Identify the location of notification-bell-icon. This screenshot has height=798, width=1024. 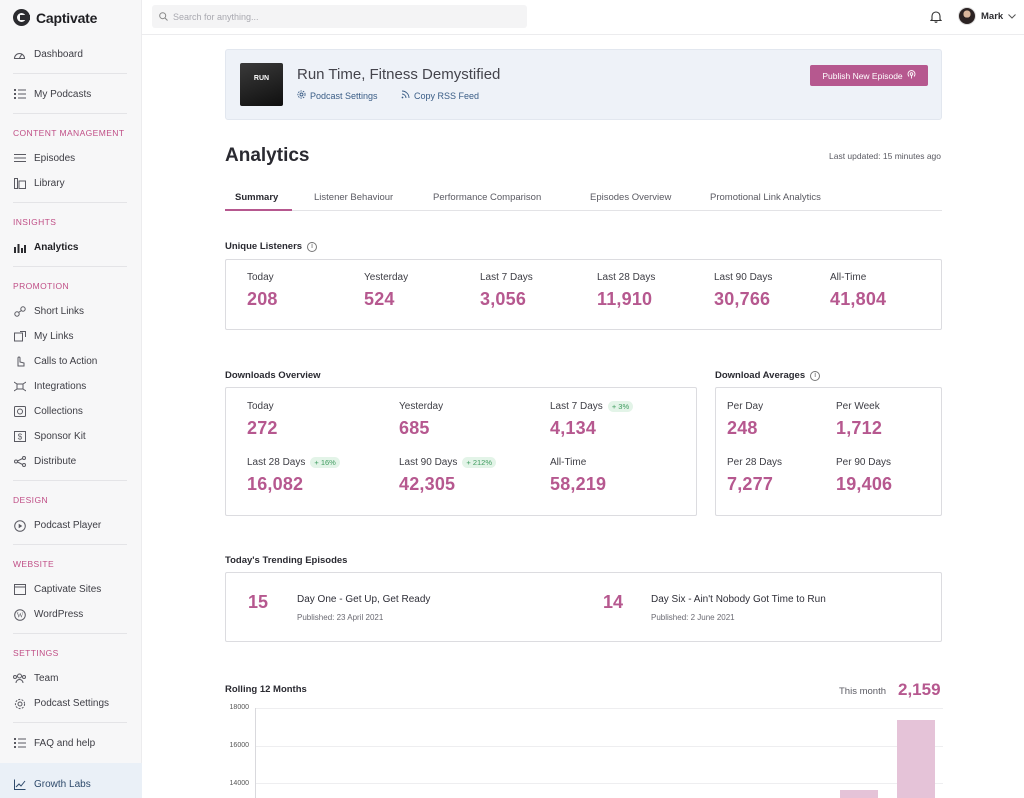
(936, 16).